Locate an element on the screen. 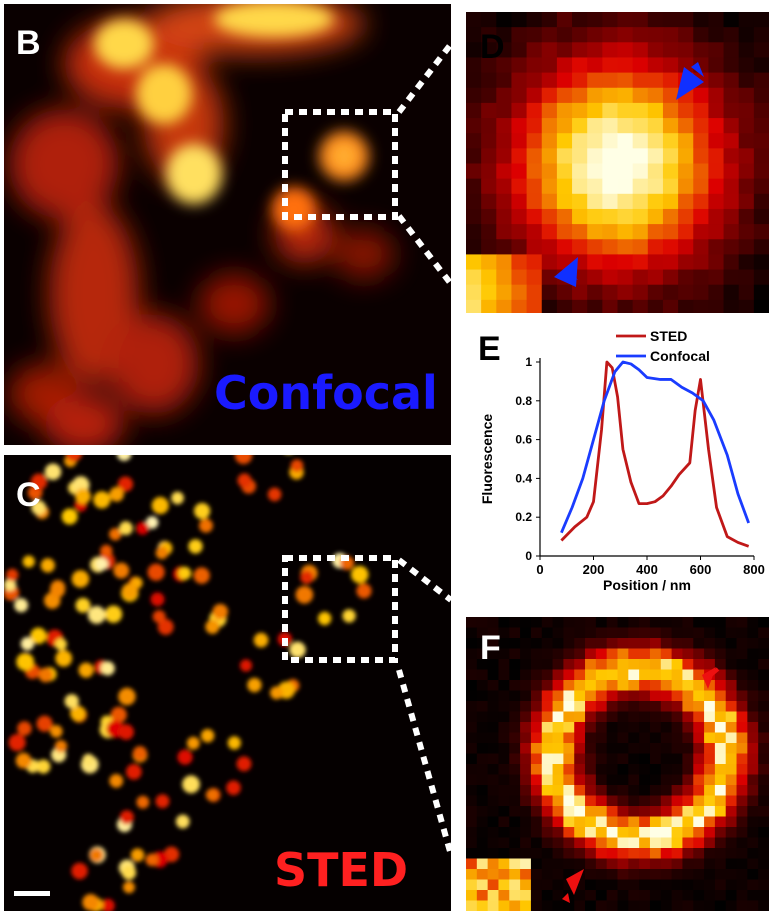 This screenshot has height=911, width=769. confocal-zoom-pixels is located at coordinates (617, 162).